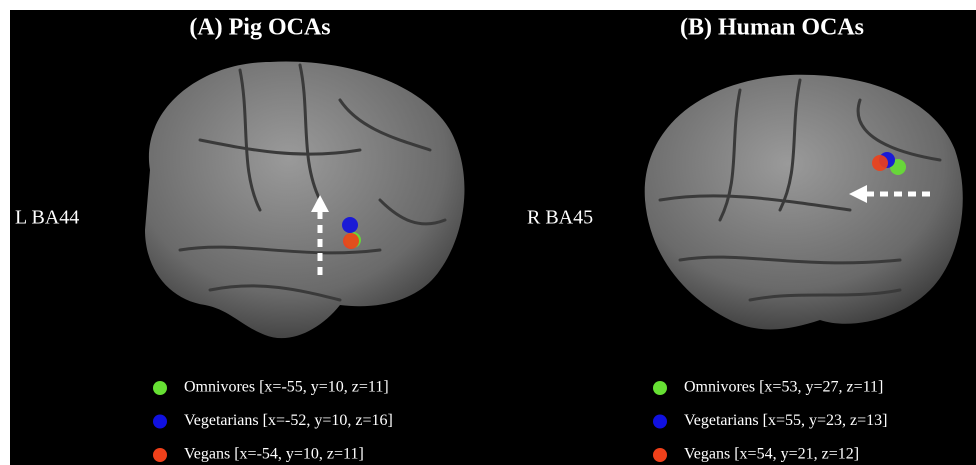 Image resolution: width=976 pixels, height=465 pixels. Describe the element at coordinates (320, 235) in the screenshot. I see `arrow-up` at that location.